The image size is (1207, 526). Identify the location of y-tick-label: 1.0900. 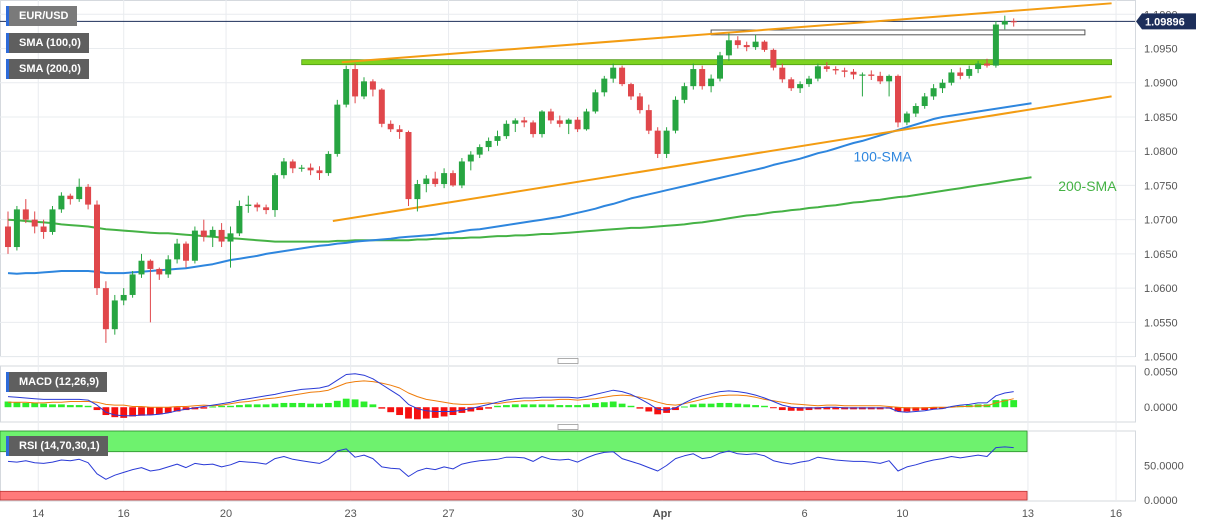
(1161, 84).